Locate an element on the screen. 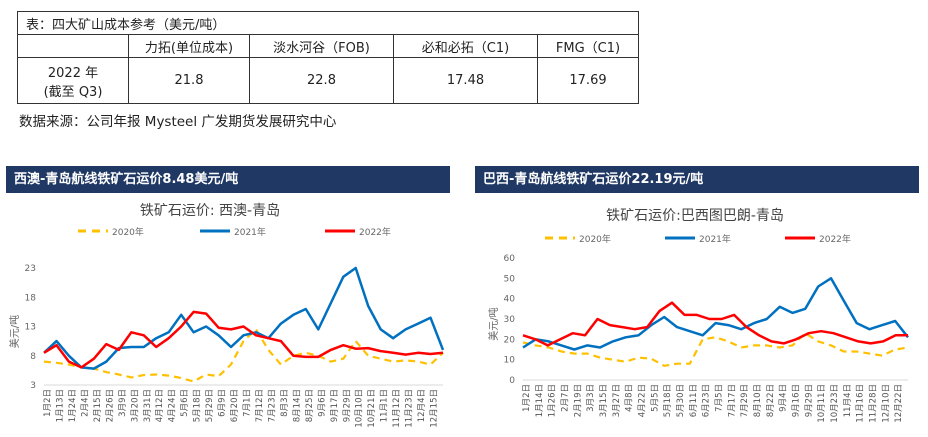 Image resolution: width=928 pixels, height=437 pixels. x-tick-label: 11月16日 is located at coordinates (861, 403).